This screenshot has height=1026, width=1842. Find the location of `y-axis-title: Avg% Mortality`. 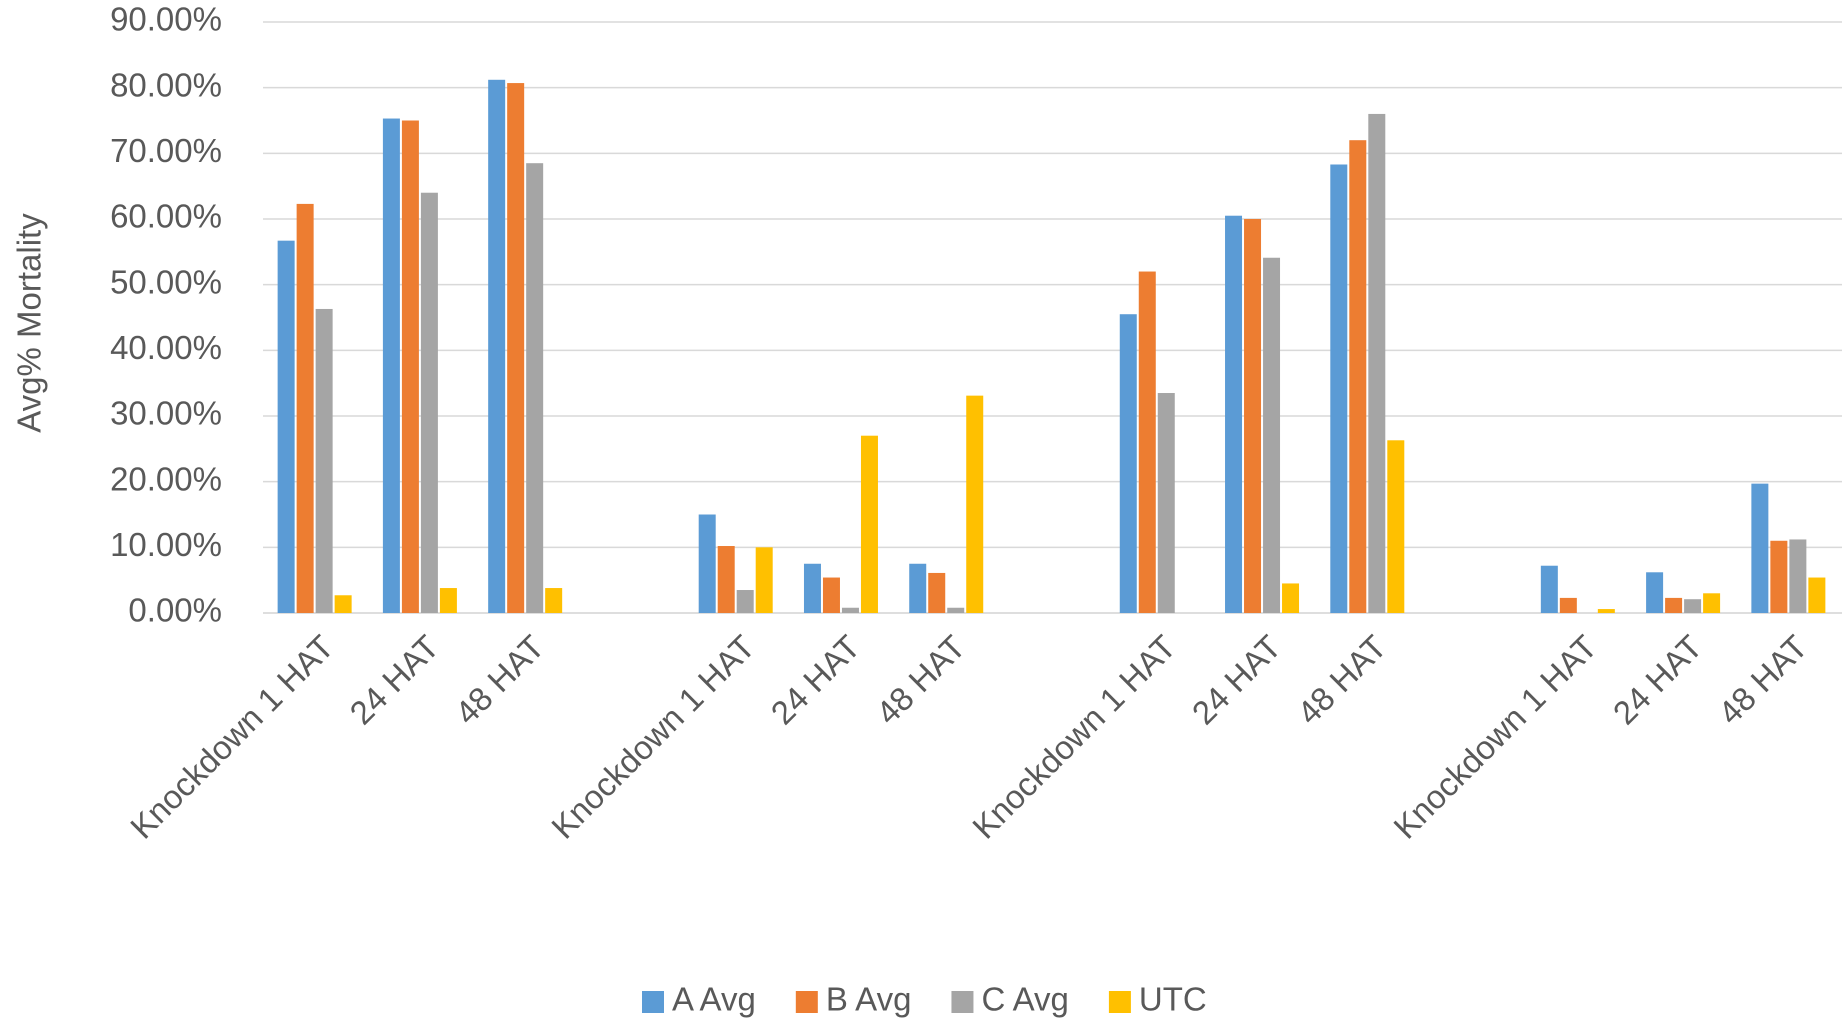

y-axis-title: Avg% Mortality is located at coordinates (29, 323).